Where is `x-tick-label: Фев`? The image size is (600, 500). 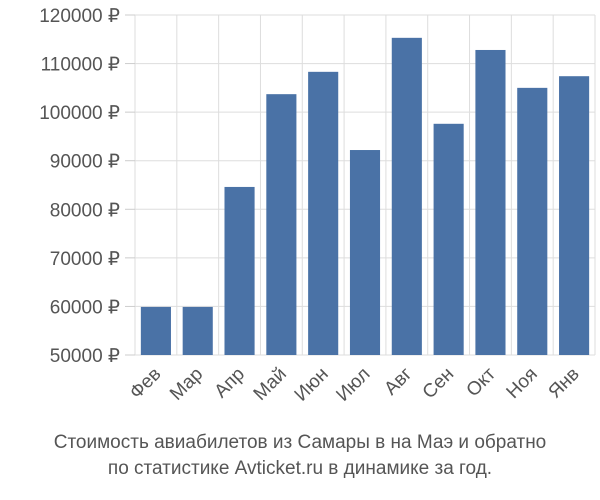 x-tick-label: Фев is located at coordinates (146, 384).